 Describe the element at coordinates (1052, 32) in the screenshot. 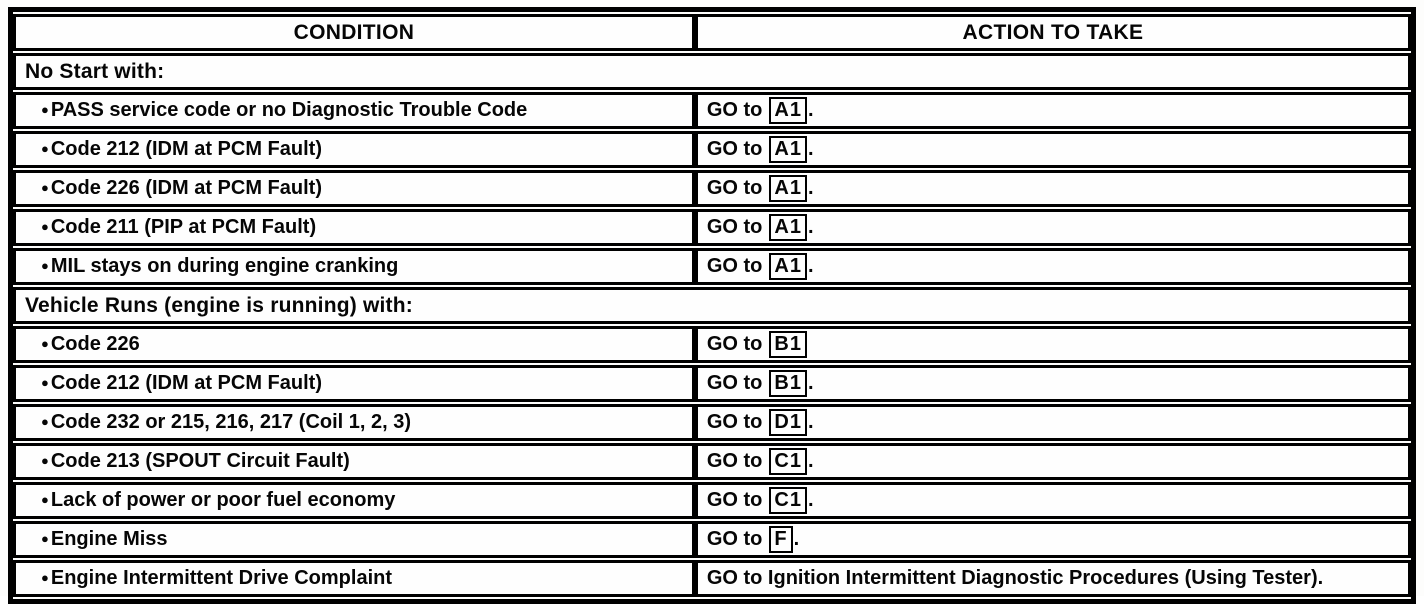

I see `action-column-header: ACTION TO TAKE` at that location.